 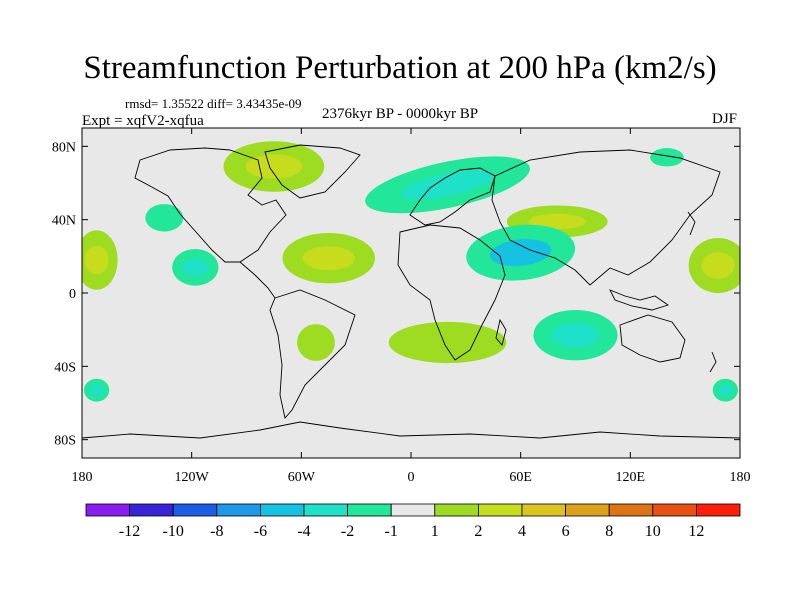 What do you see at coordinates (713, 362) in the screenshot?
I see `coast-new-zealand` at bounding box center [713, 362].